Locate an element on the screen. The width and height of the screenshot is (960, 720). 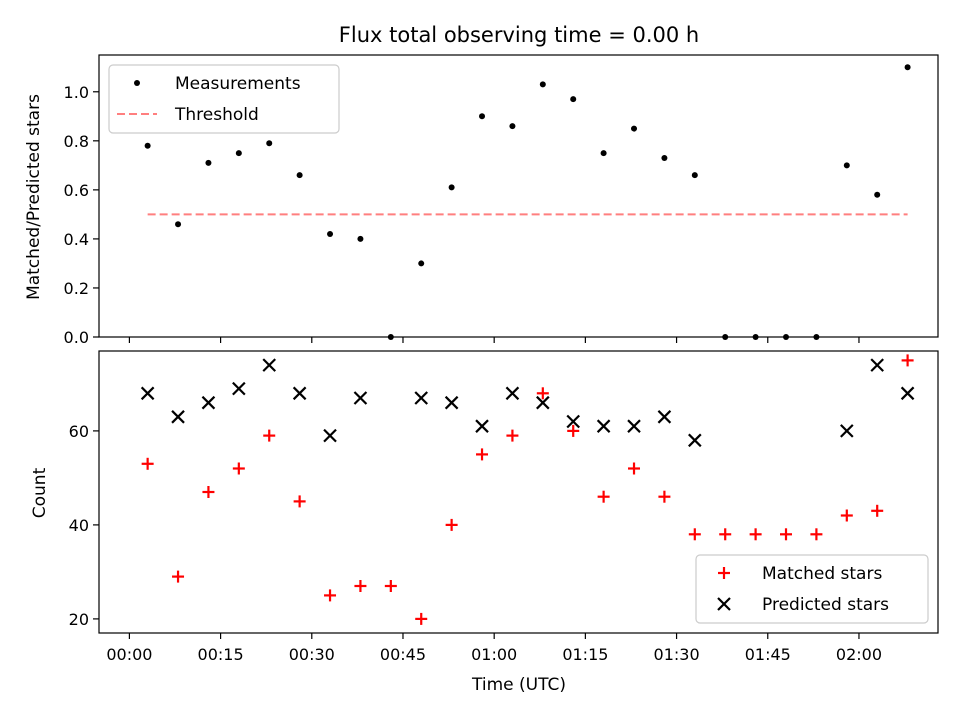
legend-label: Predicted stars is located at coordinates (825, 605).